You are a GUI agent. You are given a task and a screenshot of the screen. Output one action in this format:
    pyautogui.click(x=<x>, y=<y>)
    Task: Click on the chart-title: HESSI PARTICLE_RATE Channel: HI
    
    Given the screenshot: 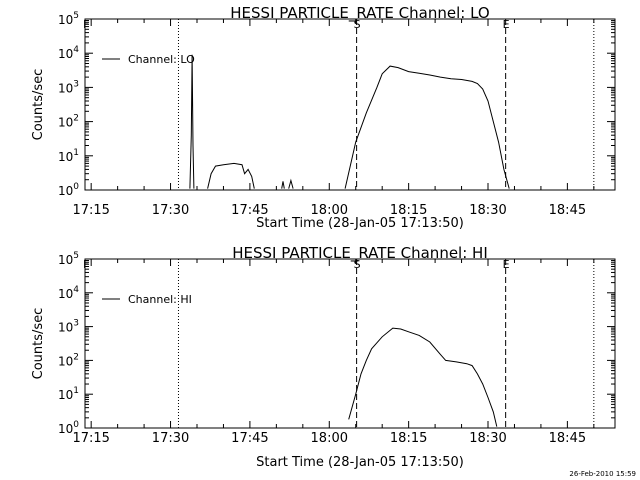 What is the action you would take?
    pyautogui.click(x=360, y=253)
    